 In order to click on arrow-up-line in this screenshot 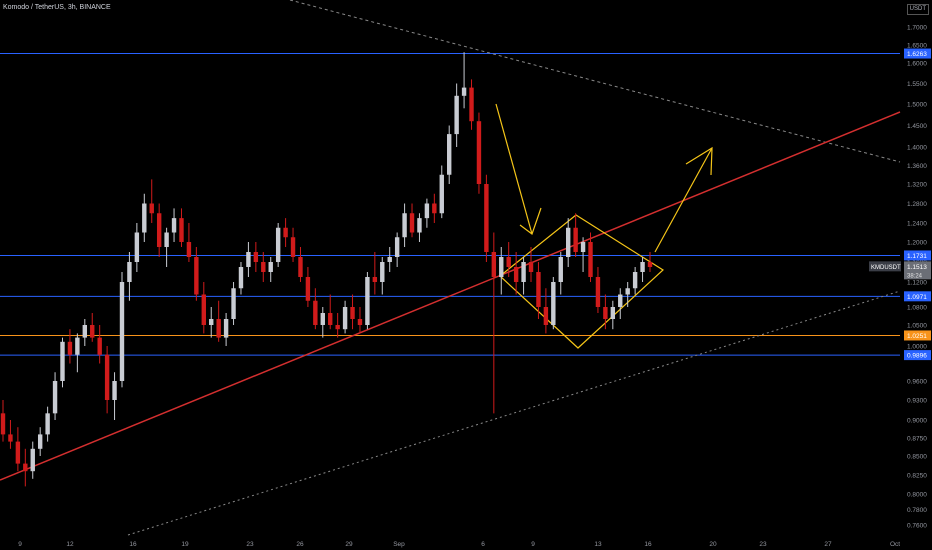, I will do `click(683, 200)`.